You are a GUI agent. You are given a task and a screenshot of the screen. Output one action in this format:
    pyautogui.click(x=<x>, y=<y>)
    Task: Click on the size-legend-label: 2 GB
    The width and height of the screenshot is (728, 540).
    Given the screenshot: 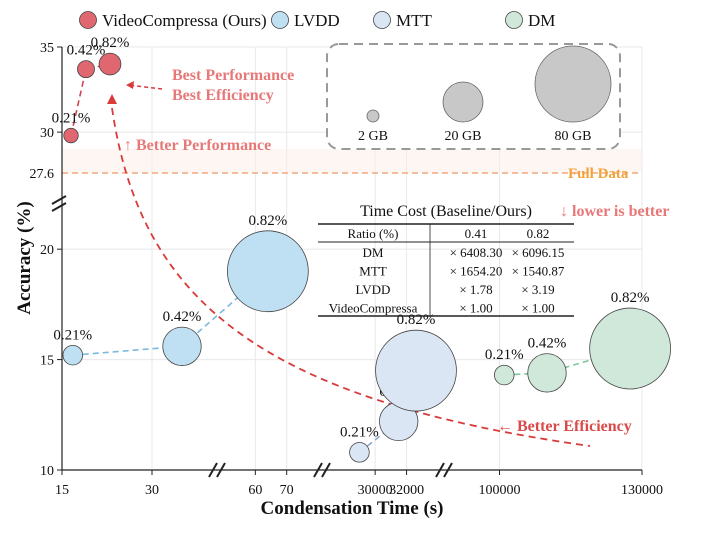 What is the action you would take?
    pyautogui.click(x=373, y=136)
    